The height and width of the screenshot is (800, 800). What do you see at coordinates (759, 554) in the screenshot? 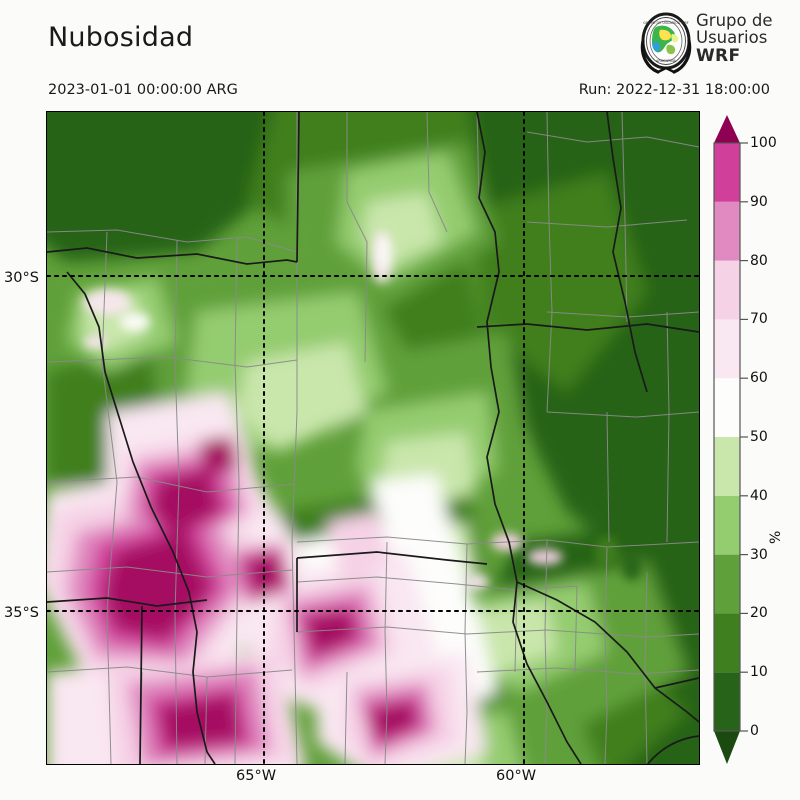
I see `colorbar-tick-label: 30` at bounding box center [759, 554].